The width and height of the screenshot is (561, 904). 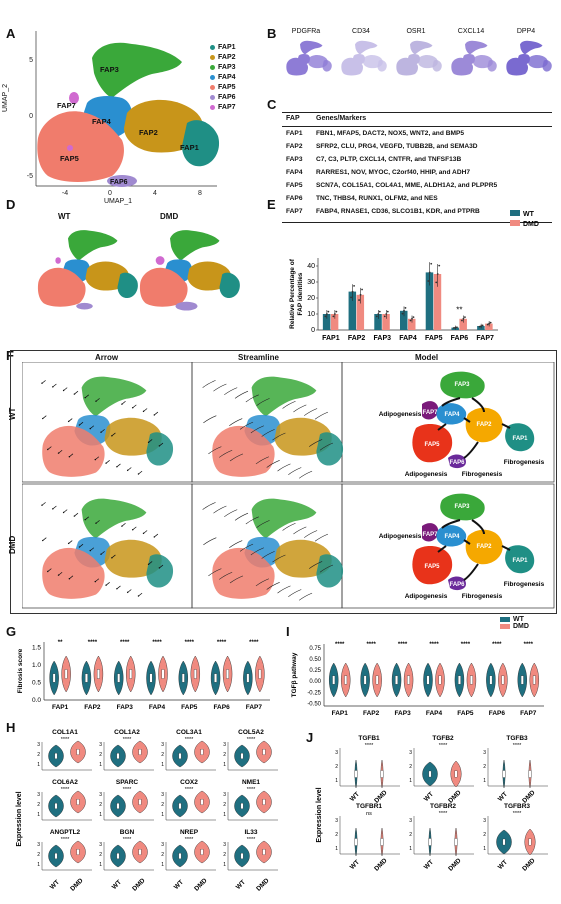 What do you see at coordinates (443, 738) in the screenshot?
I see `gene-name: TGFB2` at bounding box center [443, 738].